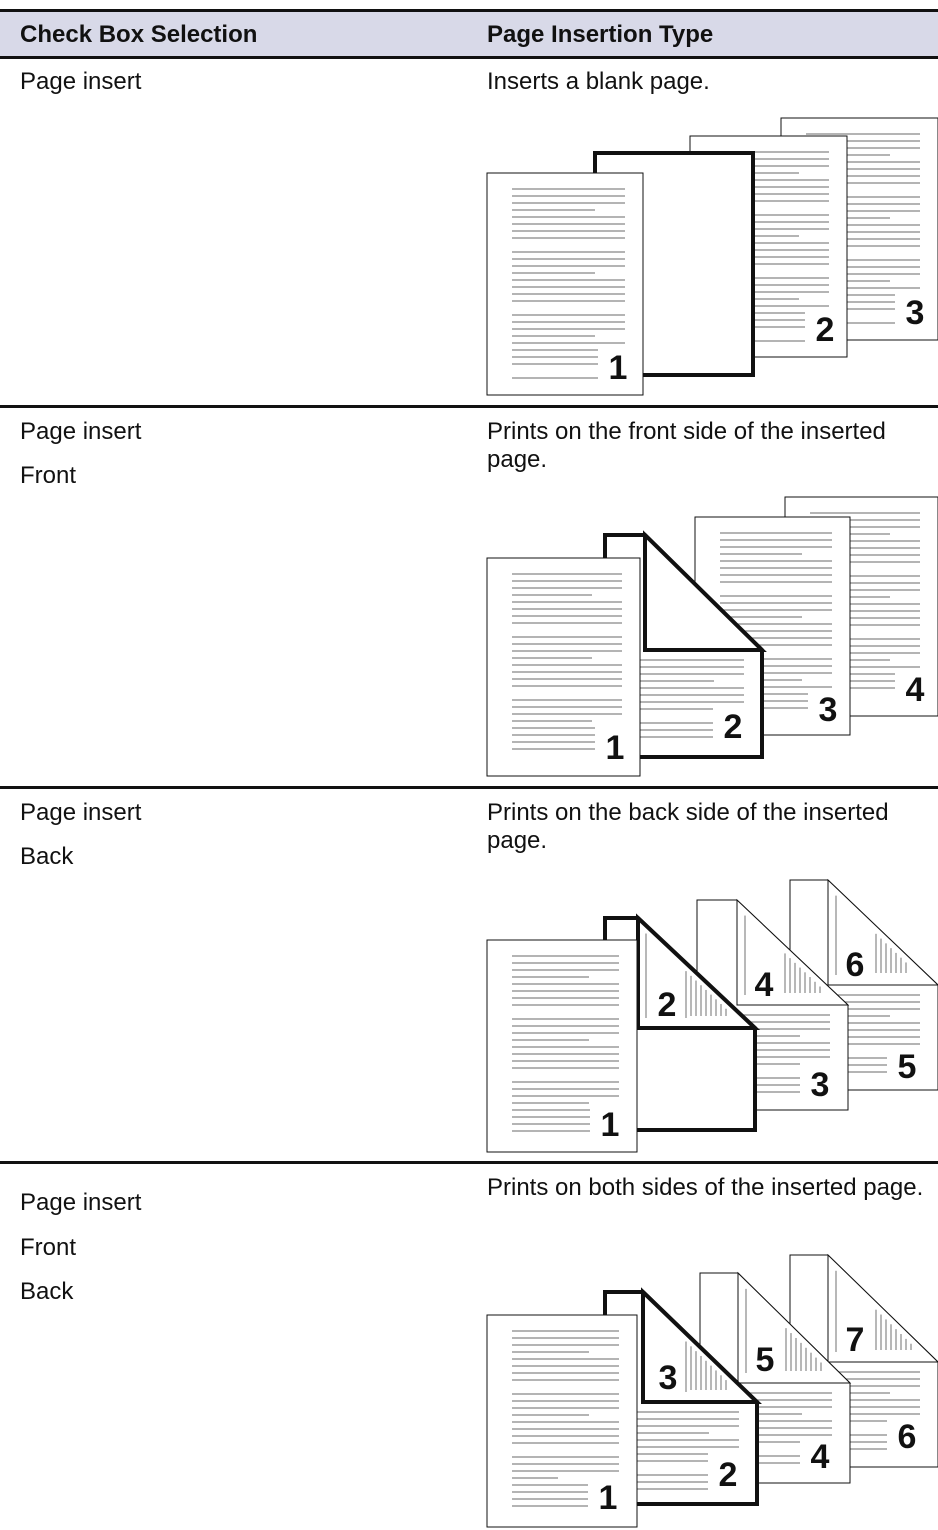 This screenshot has height=1530, width=938. I want to click on header-band, so click(469, 34).